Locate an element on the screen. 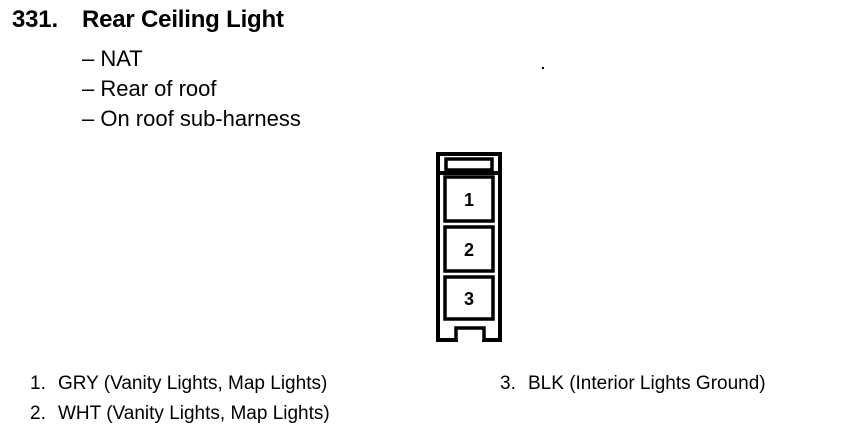 This screenshot has height=448, width=864. legend-item-3: 3. BLK (Interior Lights Ground) is located at coordinates (633, 384).